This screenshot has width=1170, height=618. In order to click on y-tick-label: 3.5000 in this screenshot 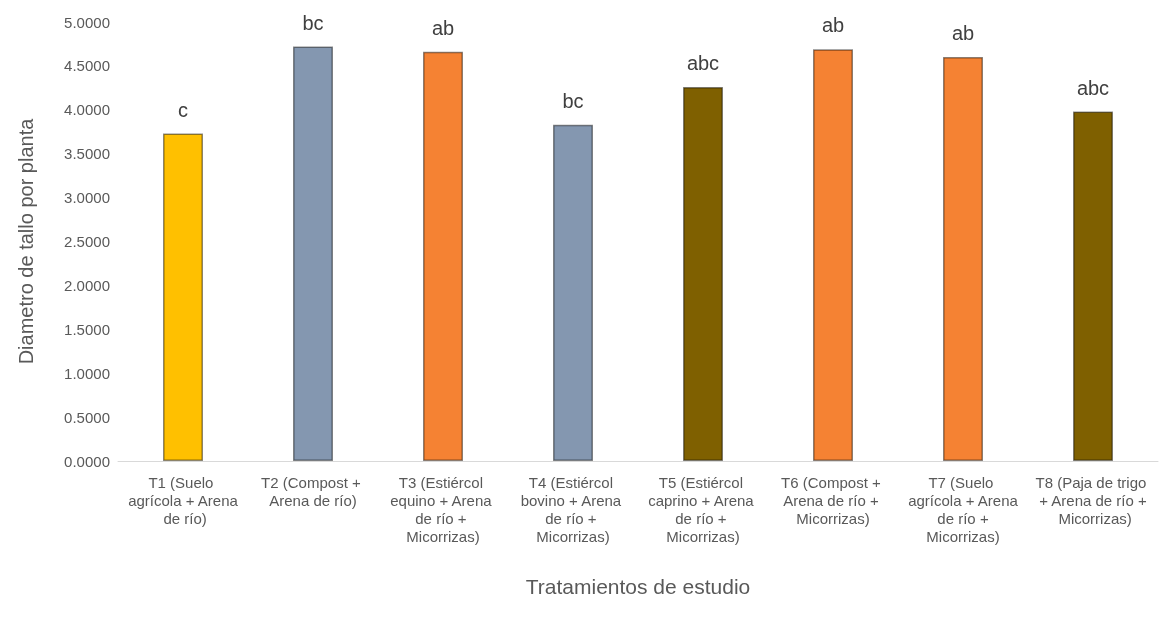, I will do `click(87, 154)`.